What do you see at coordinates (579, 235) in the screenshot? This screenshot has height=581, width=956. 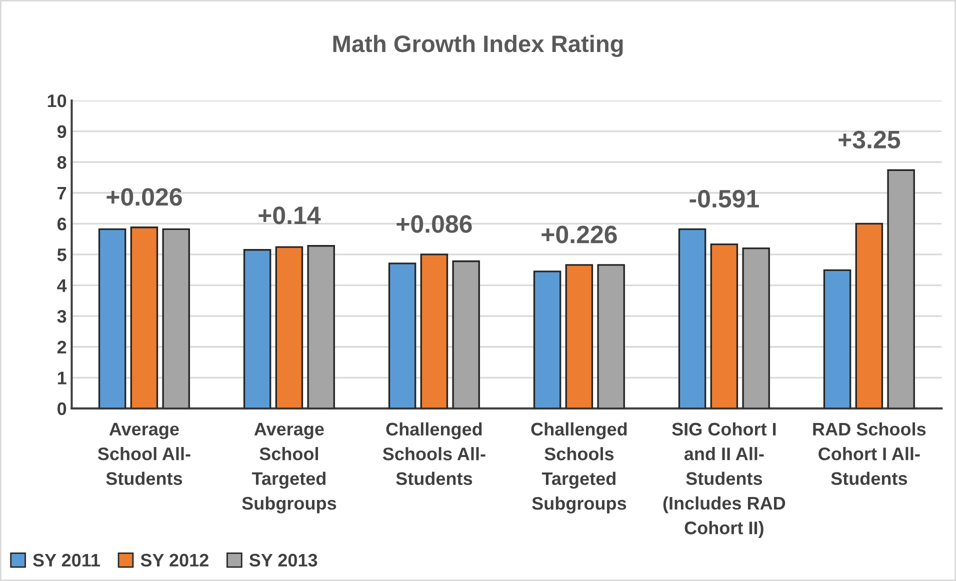 I see `annotation: +0.226` at bounding box center [579, 235].